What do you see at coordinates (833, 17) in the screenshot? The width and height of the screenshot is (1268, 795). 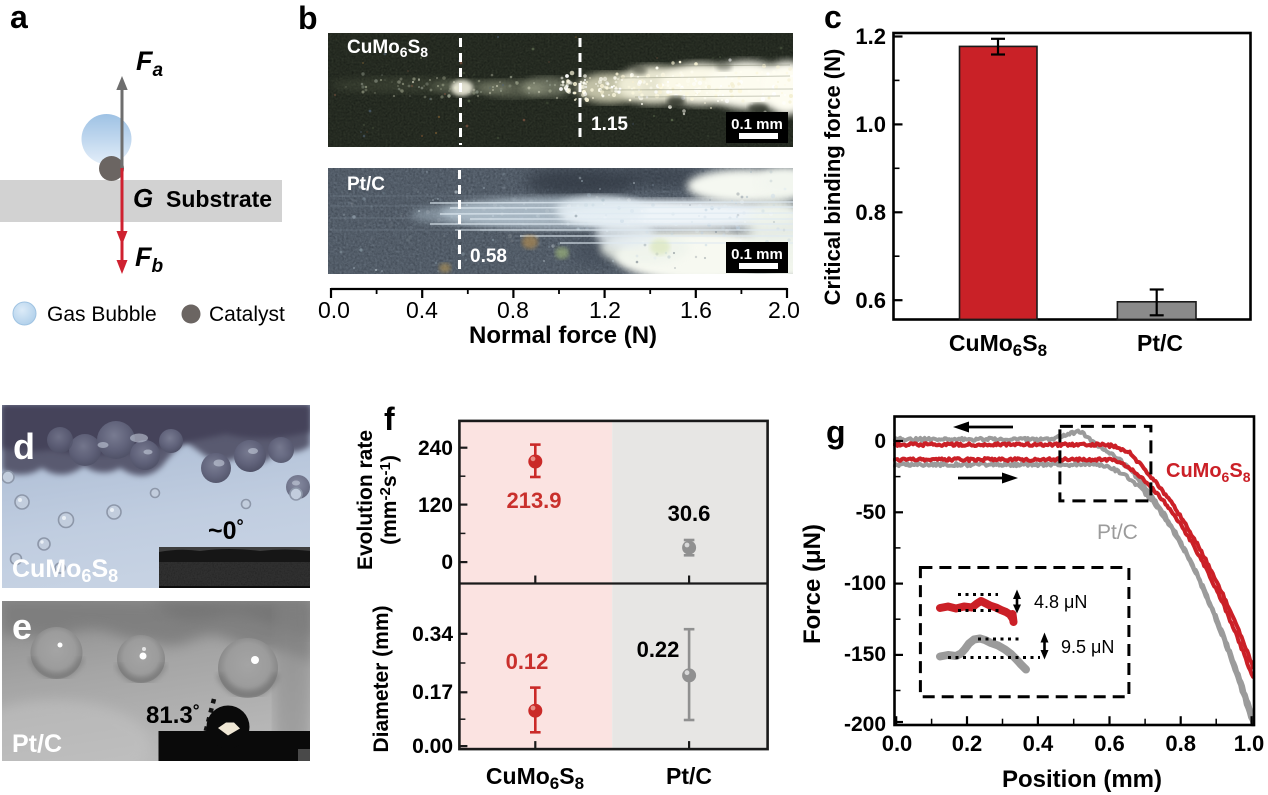 I see `svg-text: c` at bounding box center [833, 17].